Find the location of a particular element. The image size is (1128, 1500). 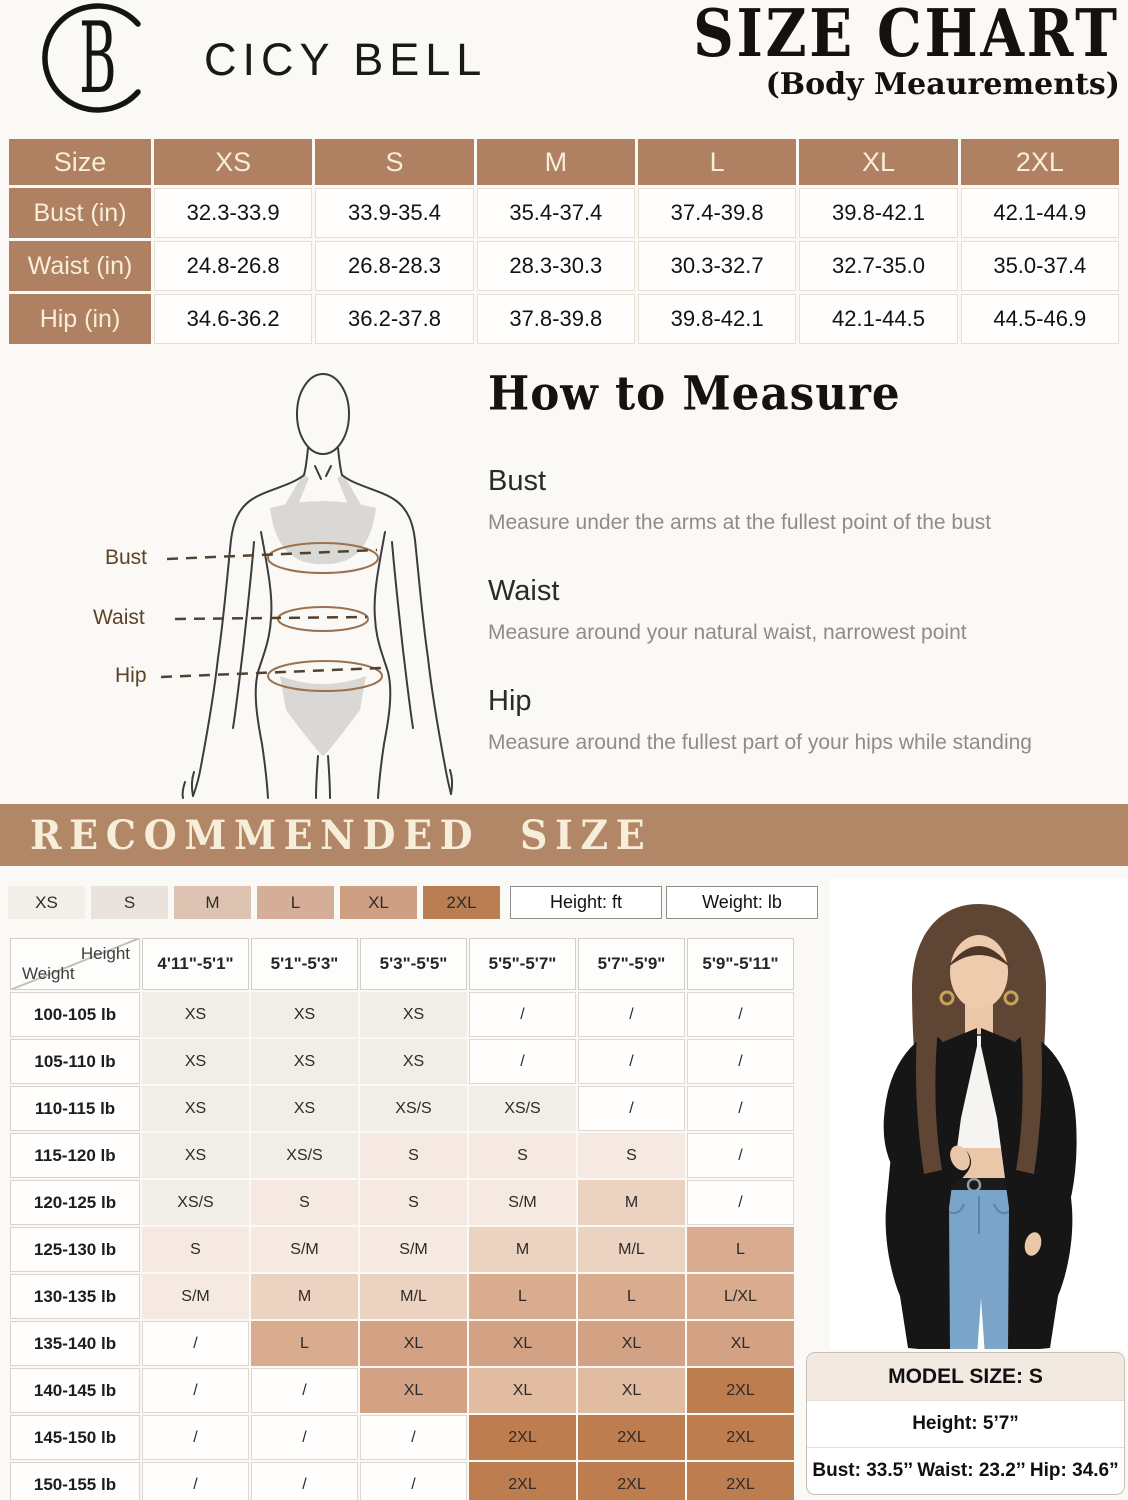

corner-height-label: Height is located at coordinates (105, 953).